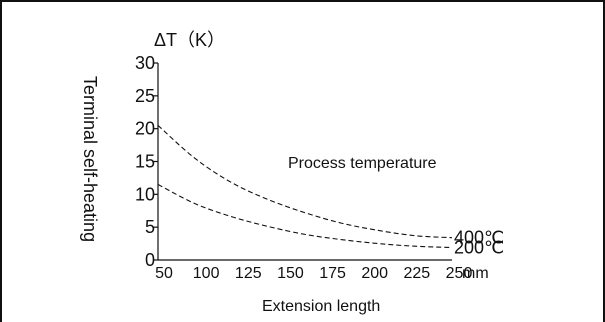 The image size is (605, 322). Describe the element at coordinates (479, 238) in the screenshot. I see `series-label-0: 400℃` at that location.